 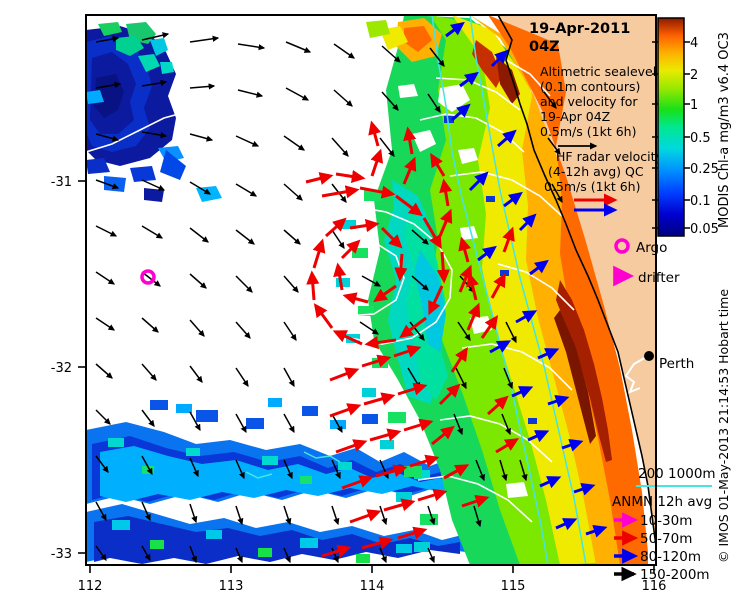 I want to click on x-tick-116: 116, so click(x=654, y=586).